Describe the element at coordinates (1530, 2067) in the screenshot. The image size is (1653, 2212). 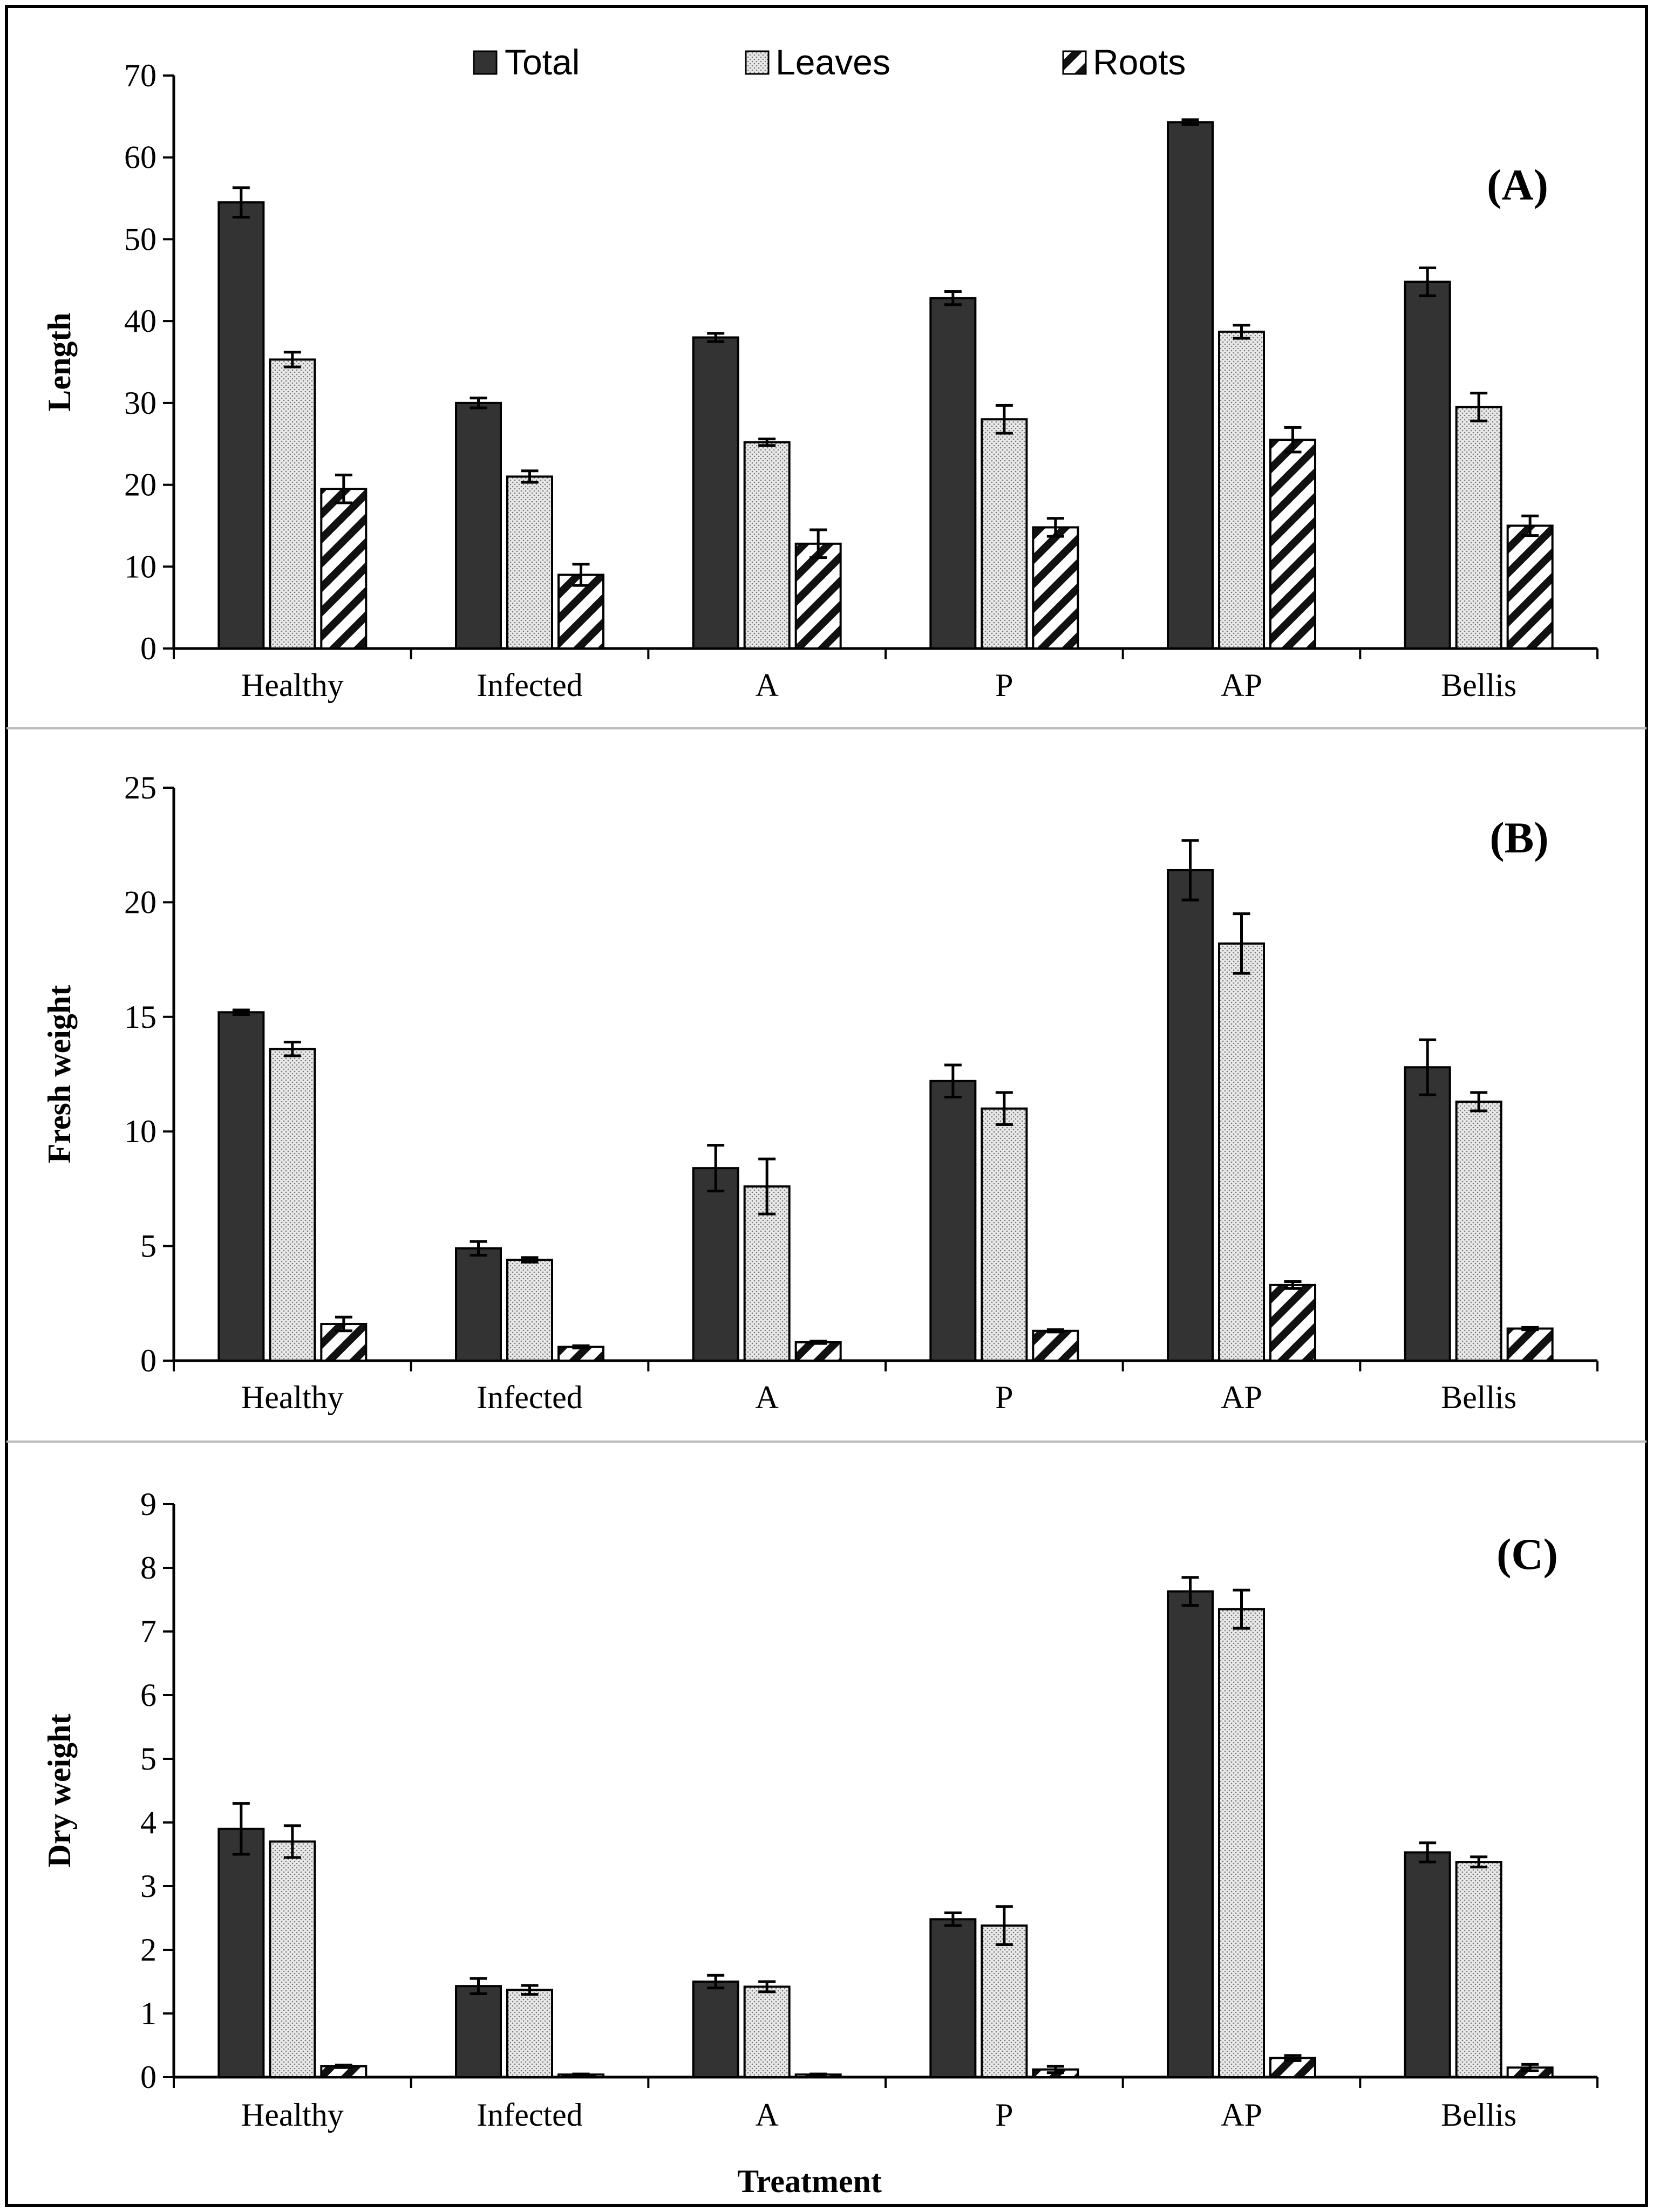
I see `error-bar-dry-weight-bellis-roots` at that location.